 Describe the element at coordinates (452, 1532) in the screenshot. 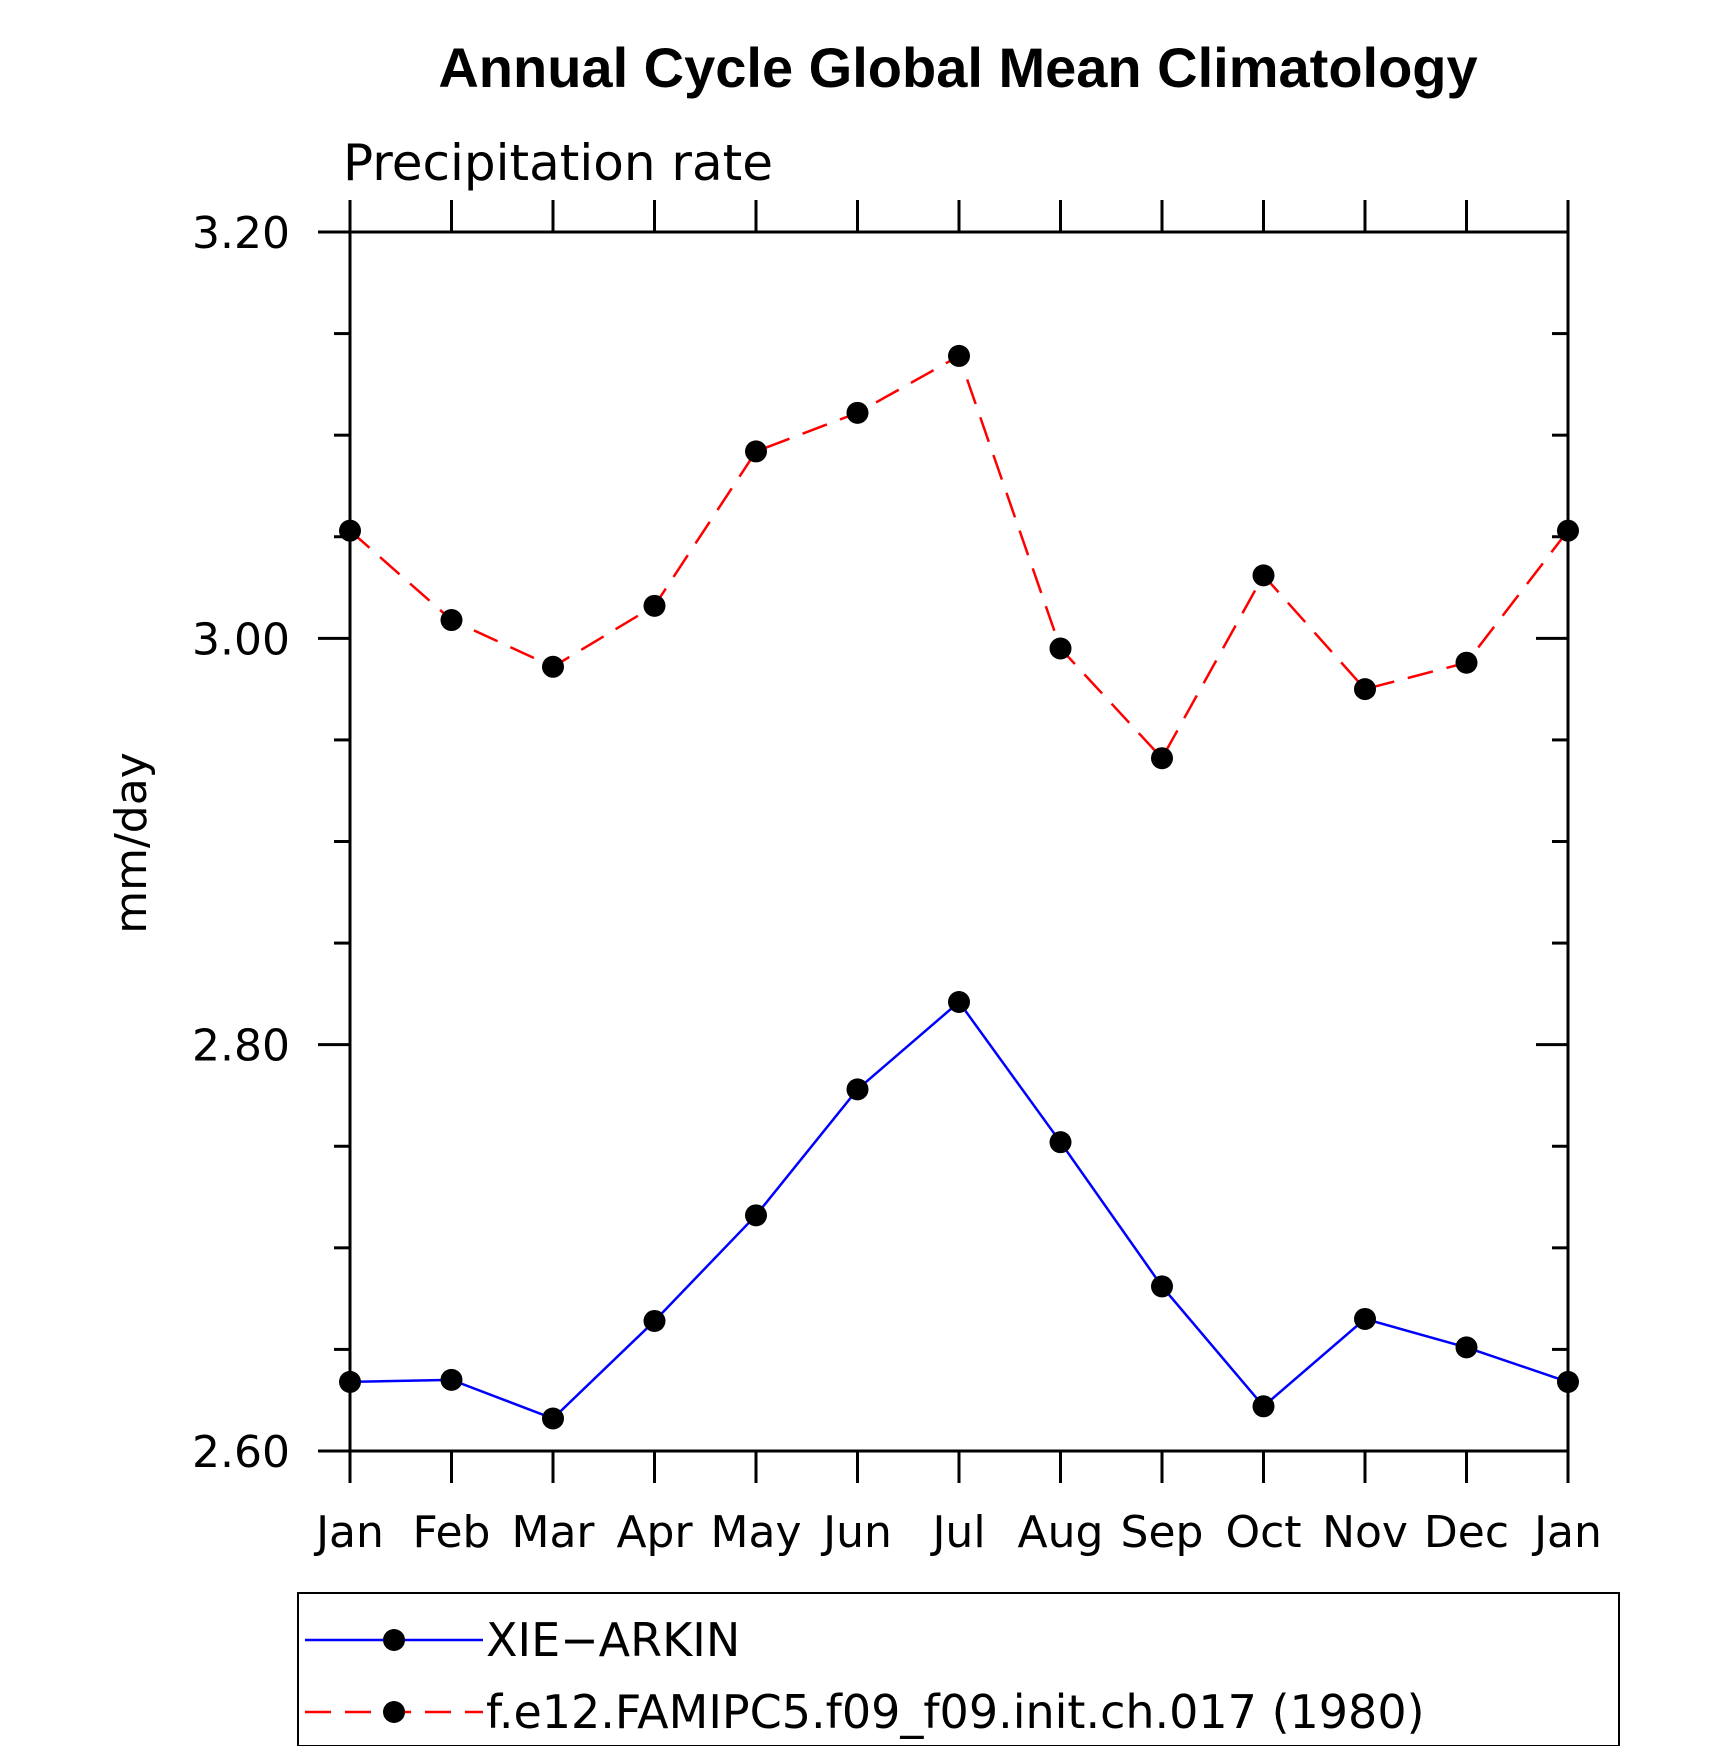

I see `x-tick-label: Feb` at that location.